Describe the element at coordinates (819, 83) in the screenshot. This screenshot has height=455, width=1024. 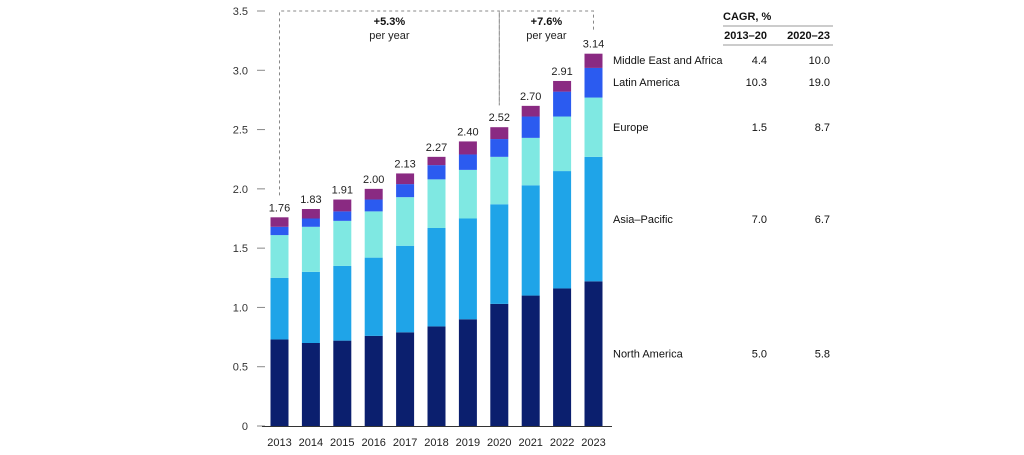
I see `cagr-row-value: 19.0` at that location.